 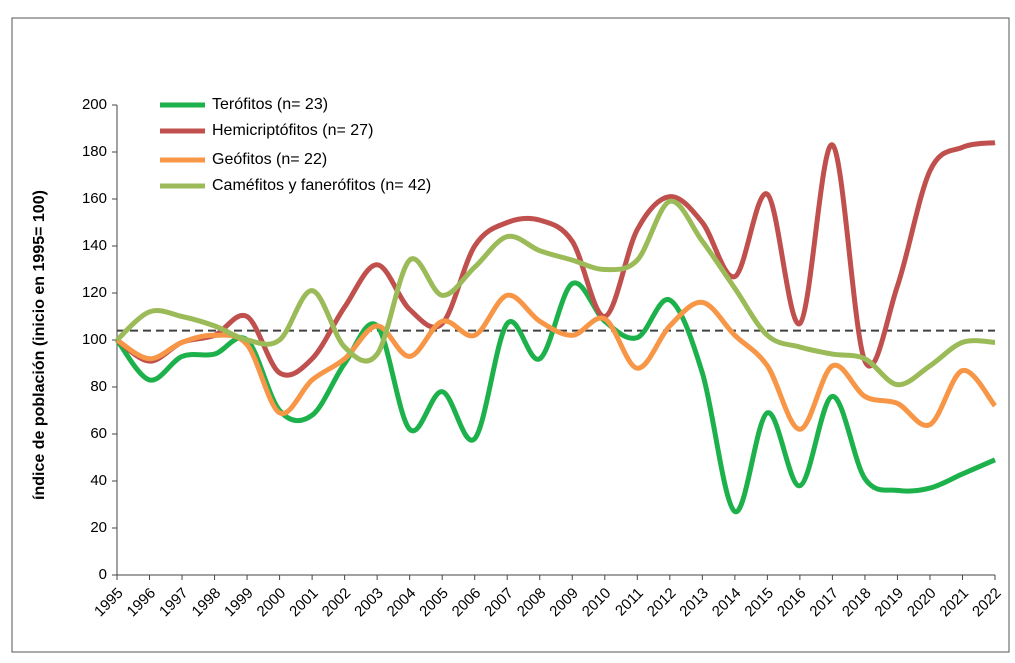 I want to click on y-tick-label: 120, so click(x=94, y=292).